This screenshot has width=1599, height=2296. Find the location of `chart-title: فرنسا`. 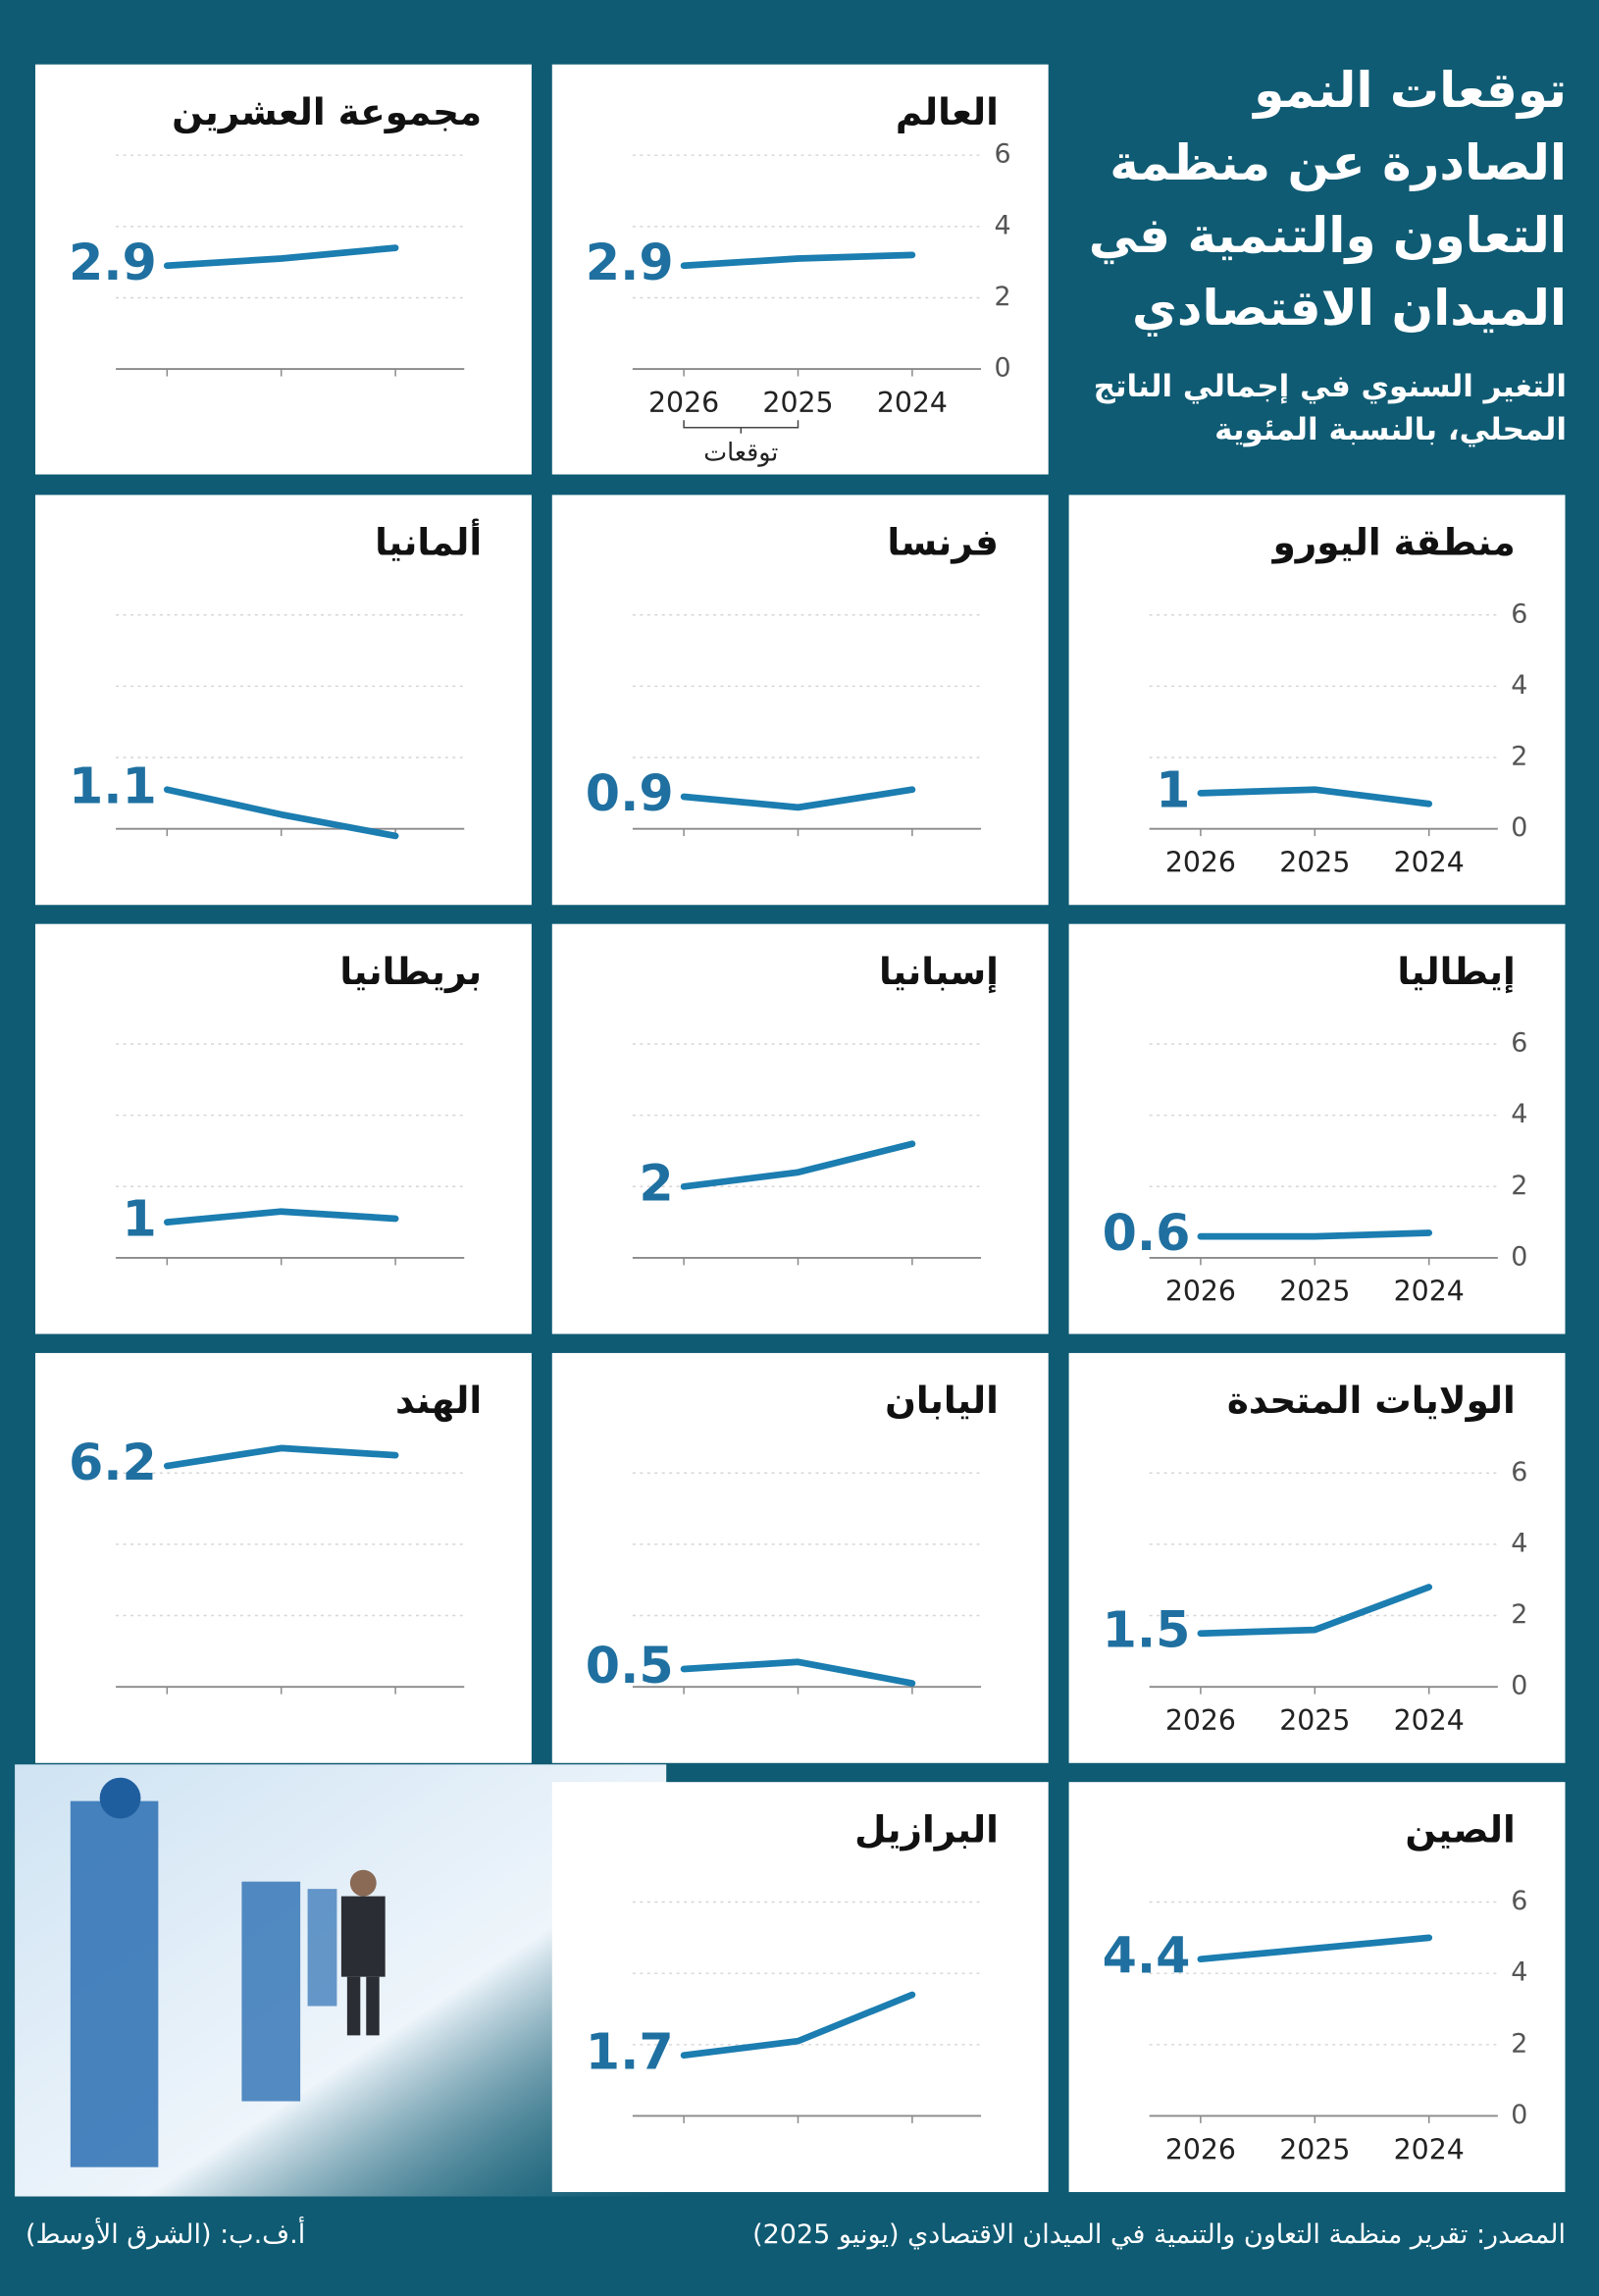

chart-title: فرنسا is located at coordinates (943, 542).